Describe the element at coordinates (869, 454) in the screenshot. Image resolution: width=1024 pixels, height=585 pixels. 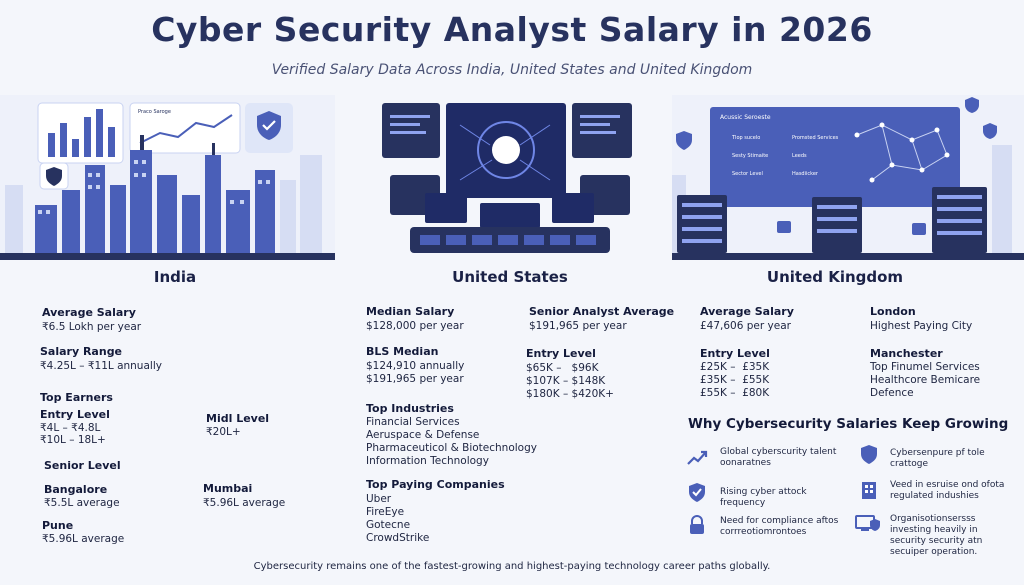
I see `shield-icon` at that location.